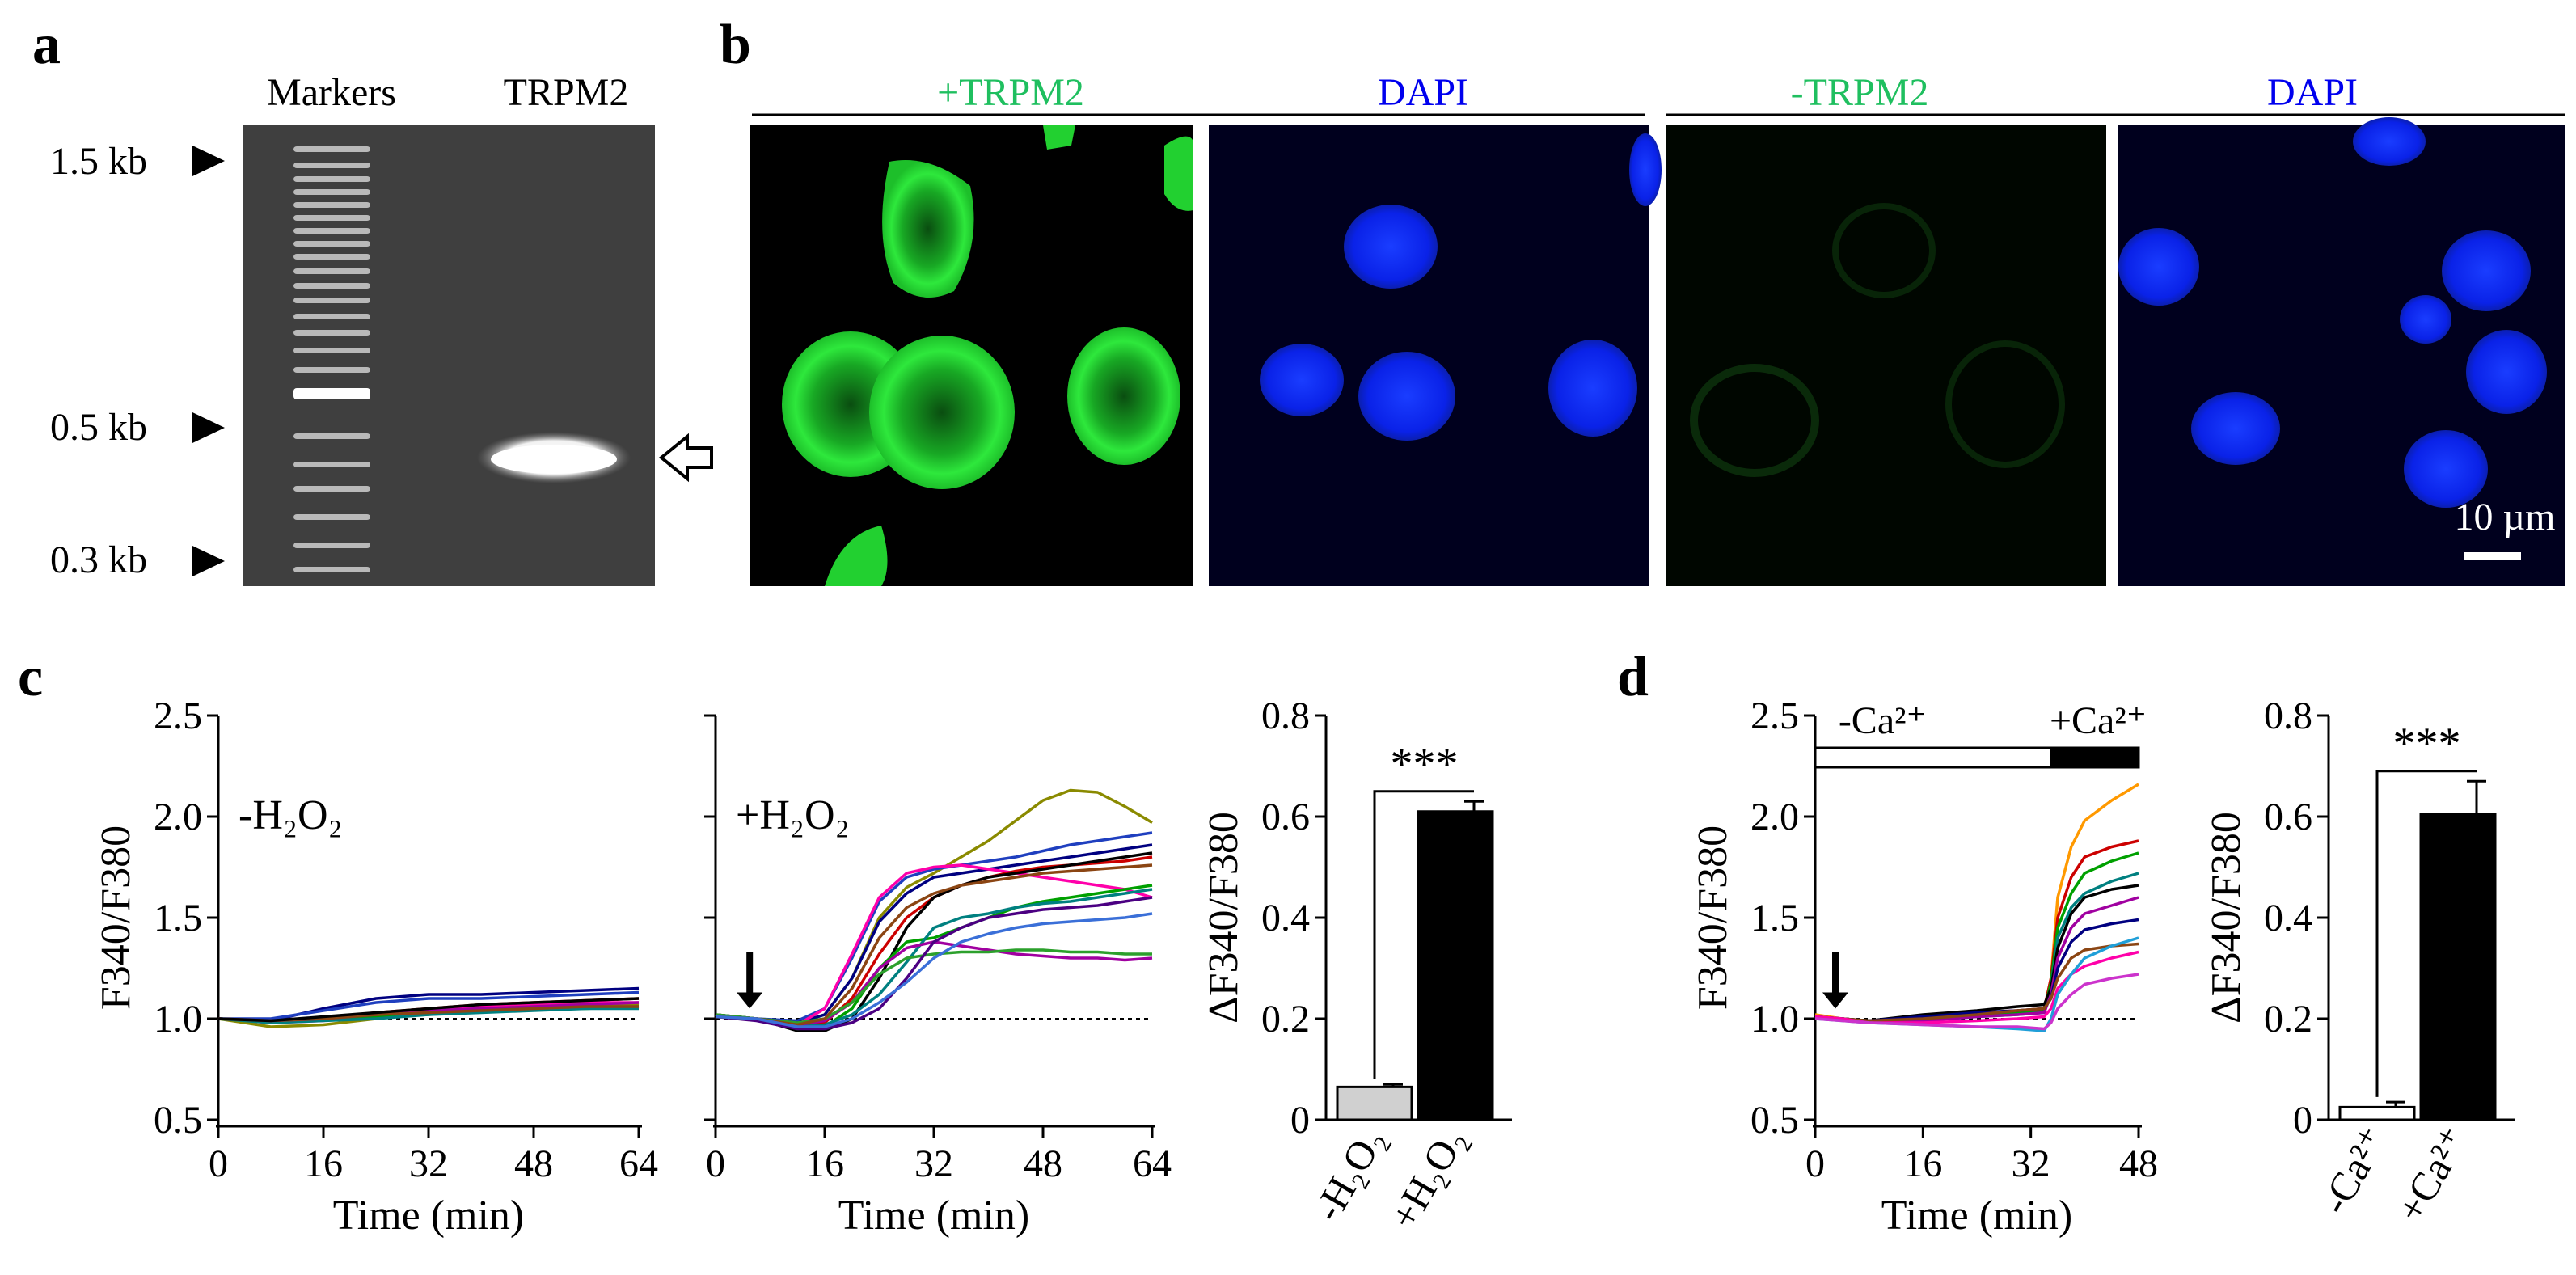  I want to click on gel-marker-lane, so click(331, 359).